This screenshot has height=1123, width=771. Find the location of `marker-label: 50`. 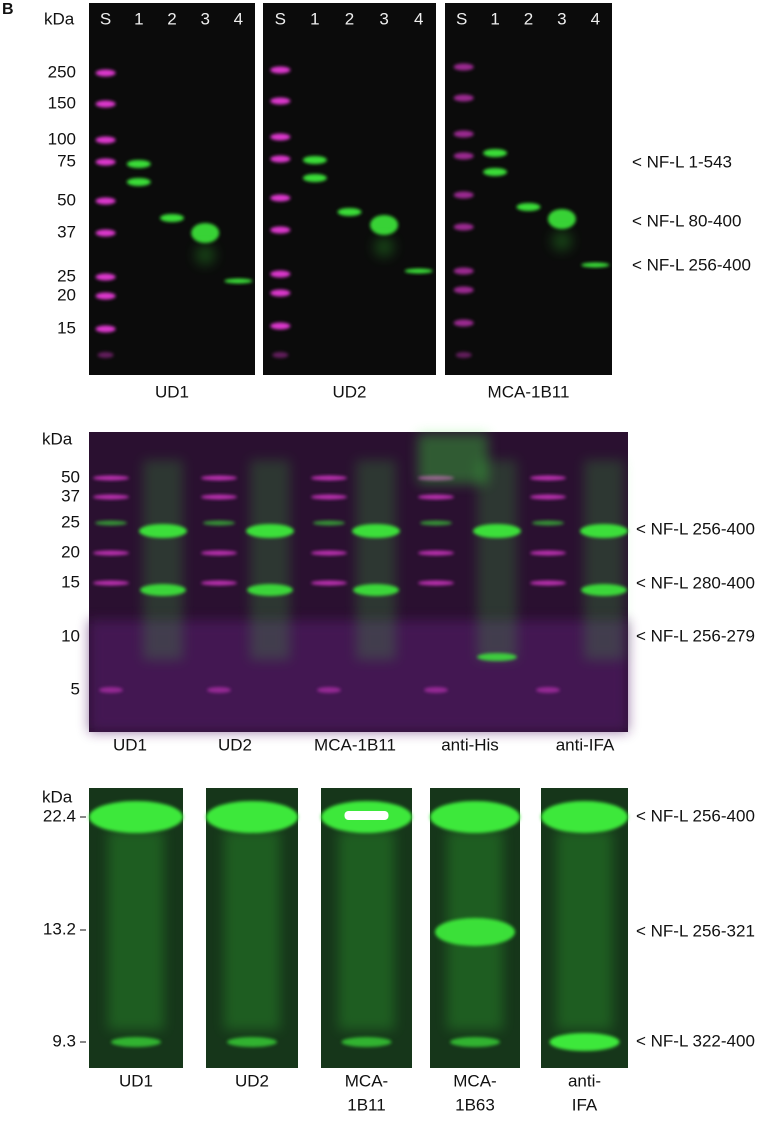

marker-label: 50 is located at coordinates (66, 199).